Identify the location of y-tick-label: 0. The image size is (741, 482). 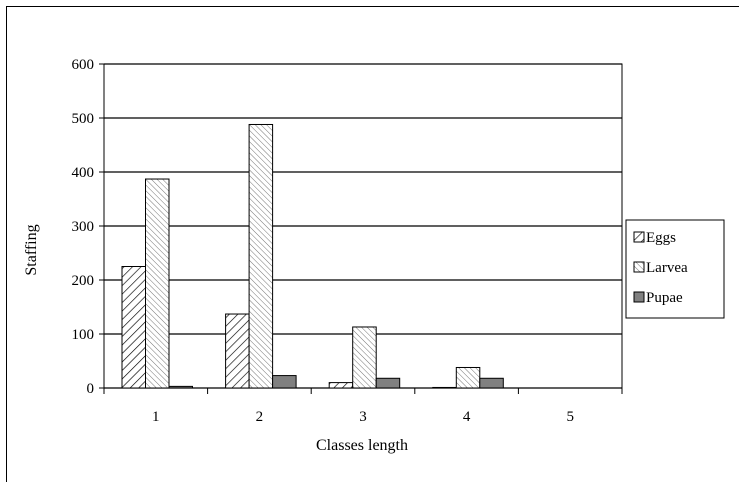
(91, 389).